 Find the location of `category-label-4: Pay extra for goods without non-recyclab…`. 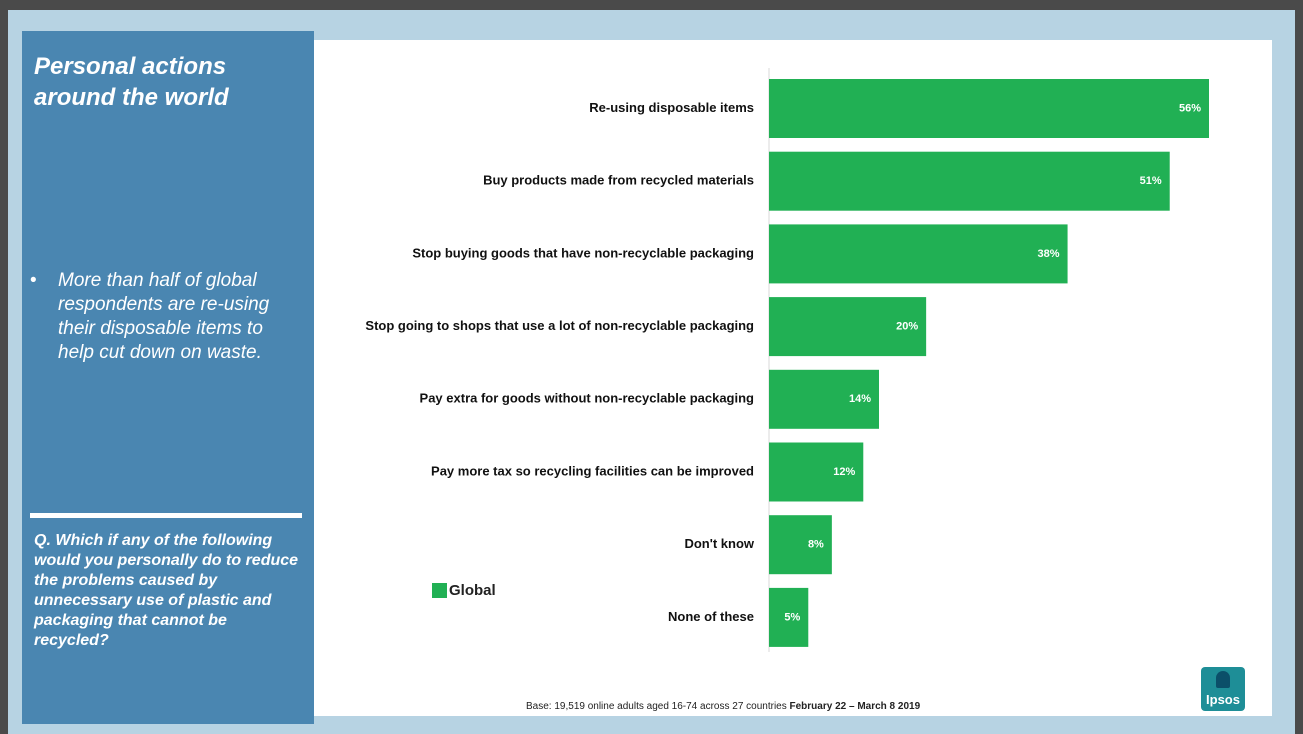

category-label-4: Pay extra for goods without non-recyclab… is located at coordinates (587, 398).